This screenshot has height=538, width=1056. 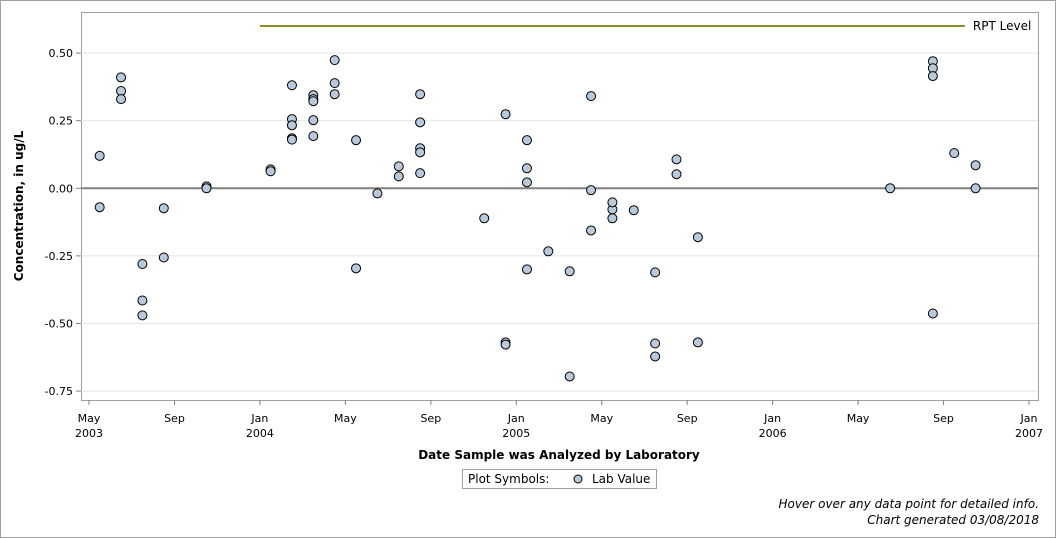 I want to click on x-tick-sublabel: 2007, so click(x=1029, y=433).